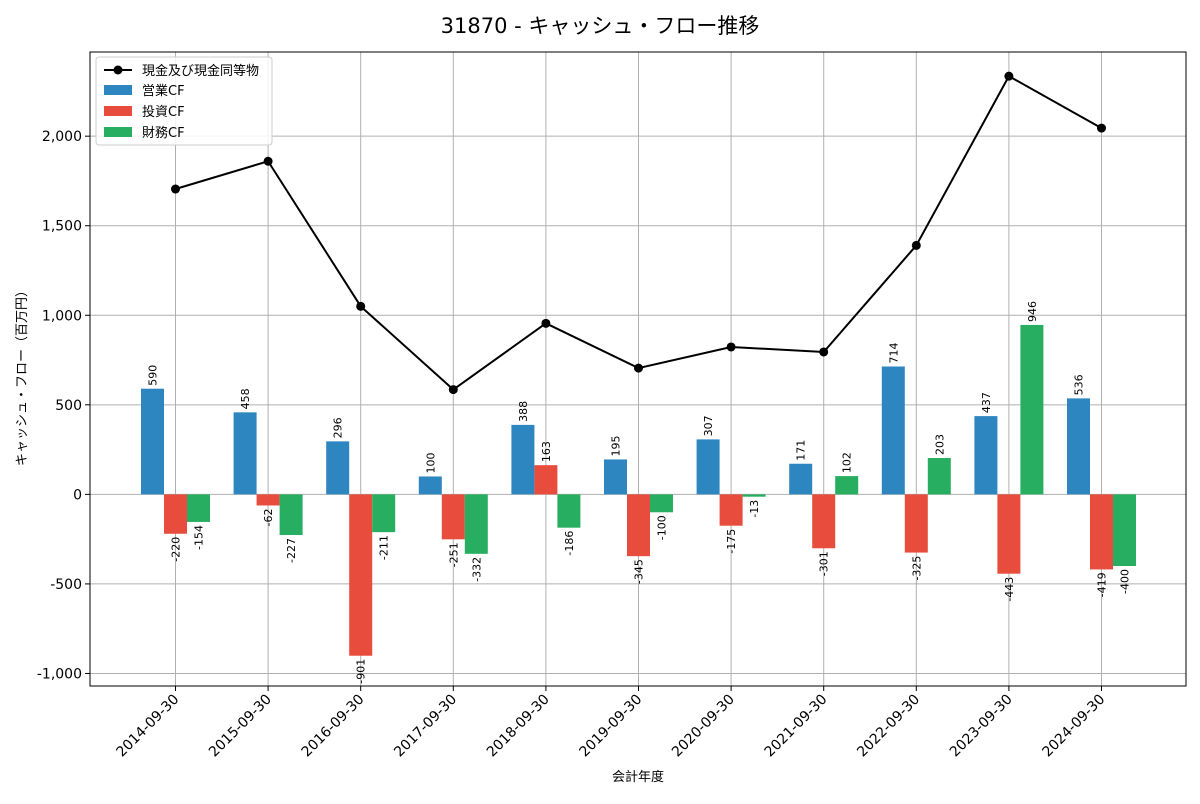 This screenshot has width=1200, height=804. What do you see at coordinates (610, 726) in the screenshot?
I see `x-tick-label: 2019-09-30` at bounding box center [610, 726].